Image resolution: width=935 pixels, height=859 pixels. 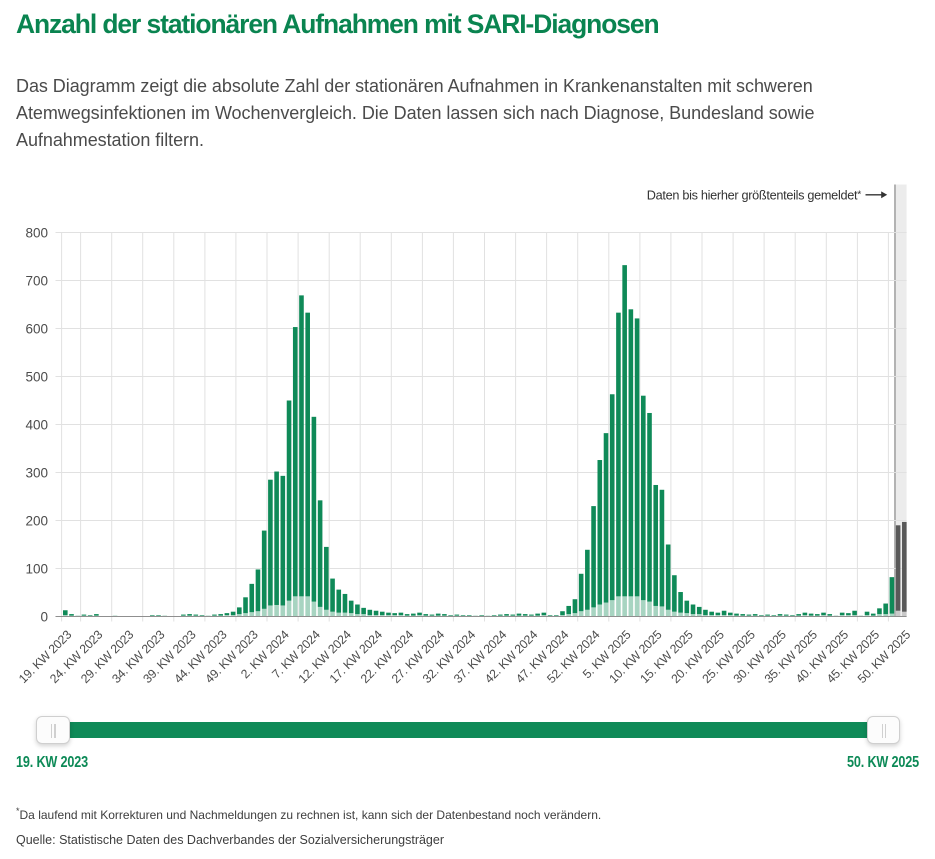 I want to click on svg-text: 100, so click(x=36, y=569).